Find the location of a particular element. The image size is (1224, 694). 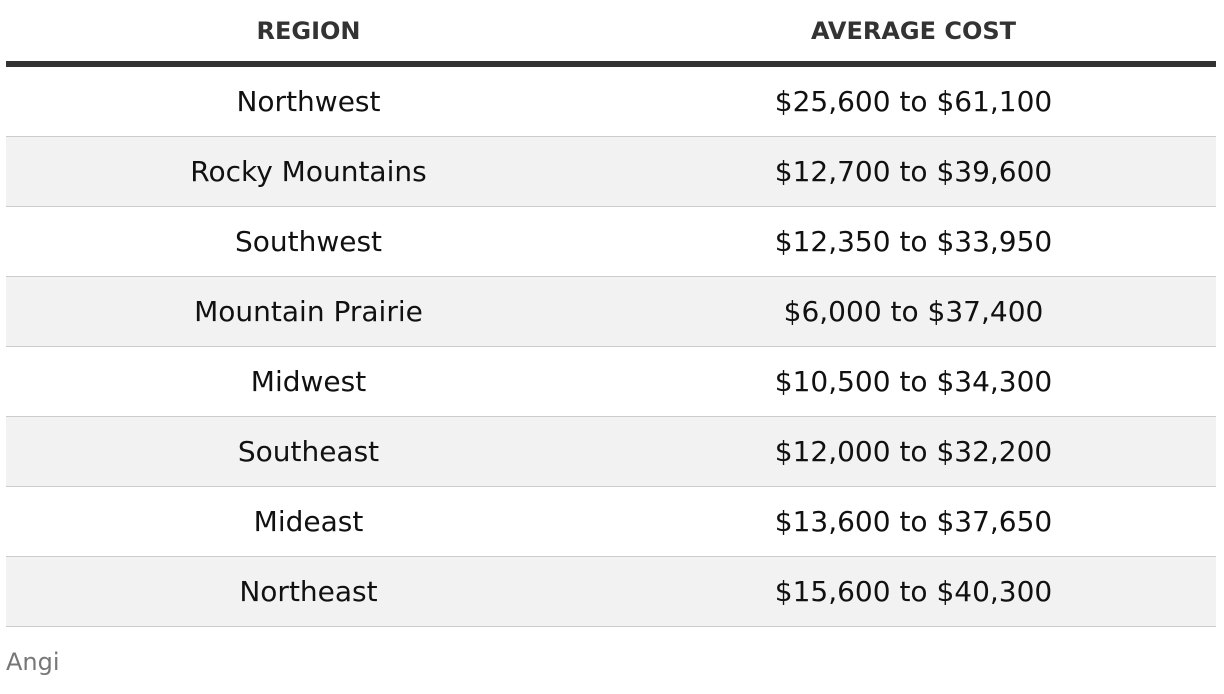

table-row: Northeast $15,600 to $40,300 is located at coordinates (611, 591).